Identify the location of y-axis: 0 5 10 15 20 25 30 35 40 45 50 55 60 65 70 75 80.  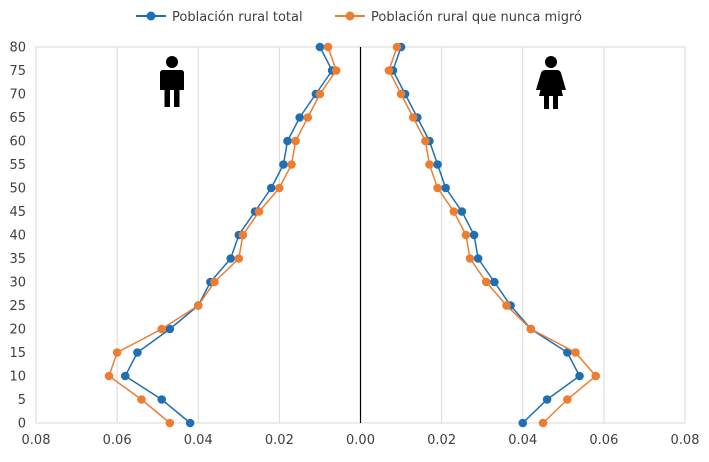
(17, 236).